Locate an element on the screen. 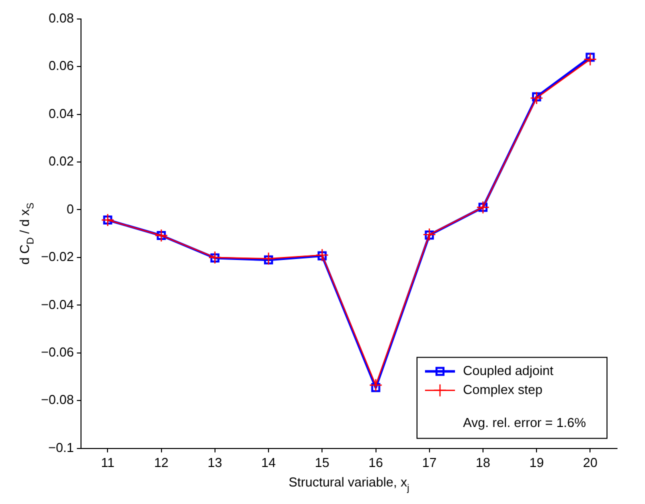 Image resolution: width=645 pixels, height=504 pixels. y-tick-label: −0.04 is located at coordinates (57, 304).